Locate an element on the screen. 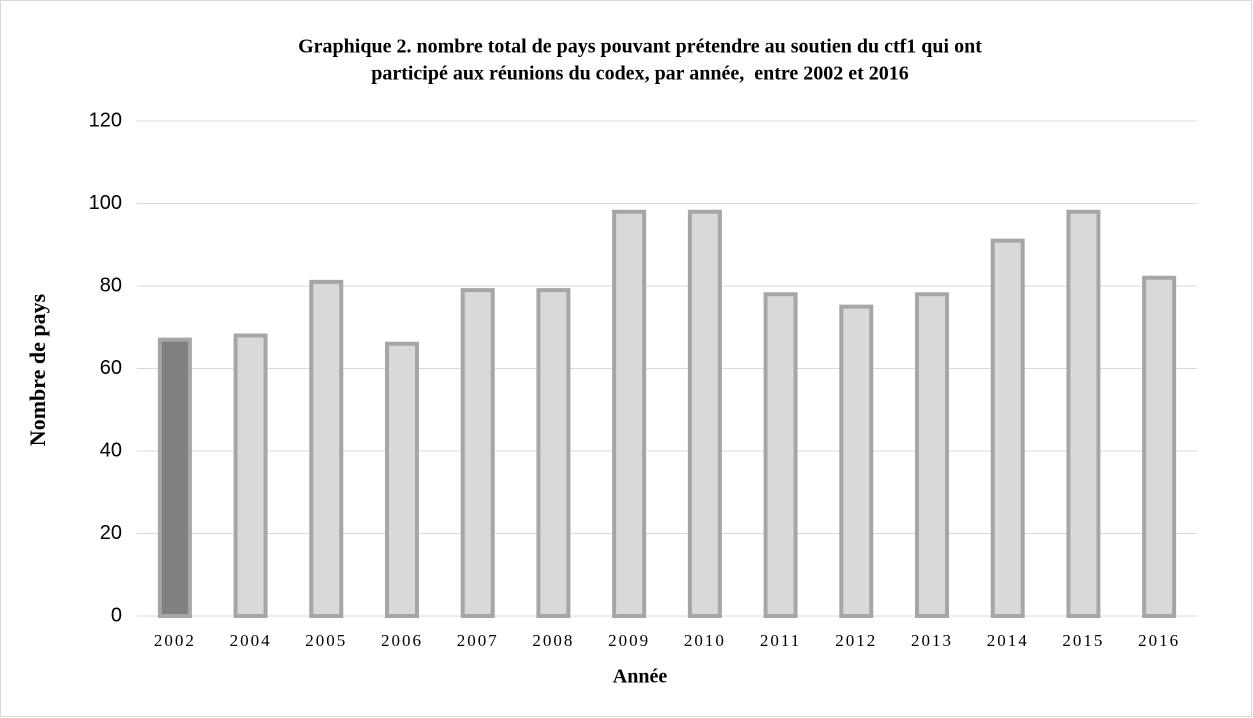  x-tick-label: 2013 is located at coordinates (932, 640).